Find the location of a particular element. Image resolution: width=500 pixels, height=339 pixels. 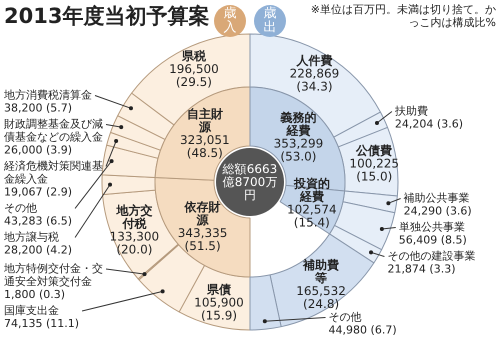

slice-label: 人件費 is located at coordinates (313, 60).